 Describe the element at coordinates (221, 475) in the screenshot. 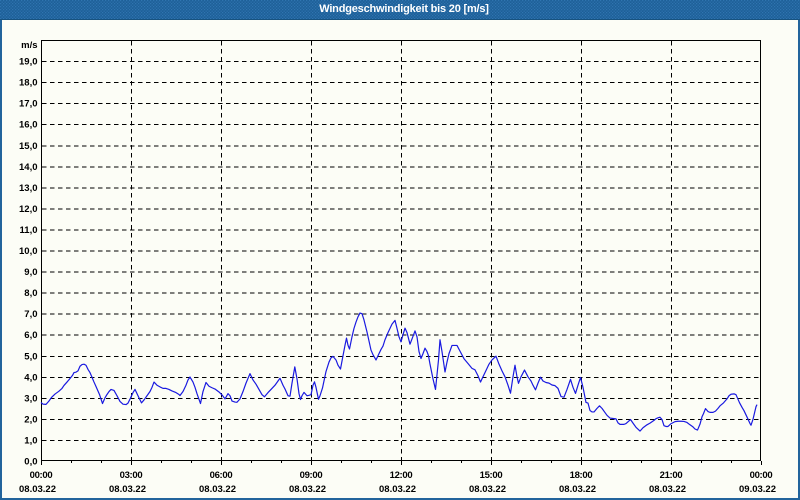

I see `svg-text: 06:00` at that location.